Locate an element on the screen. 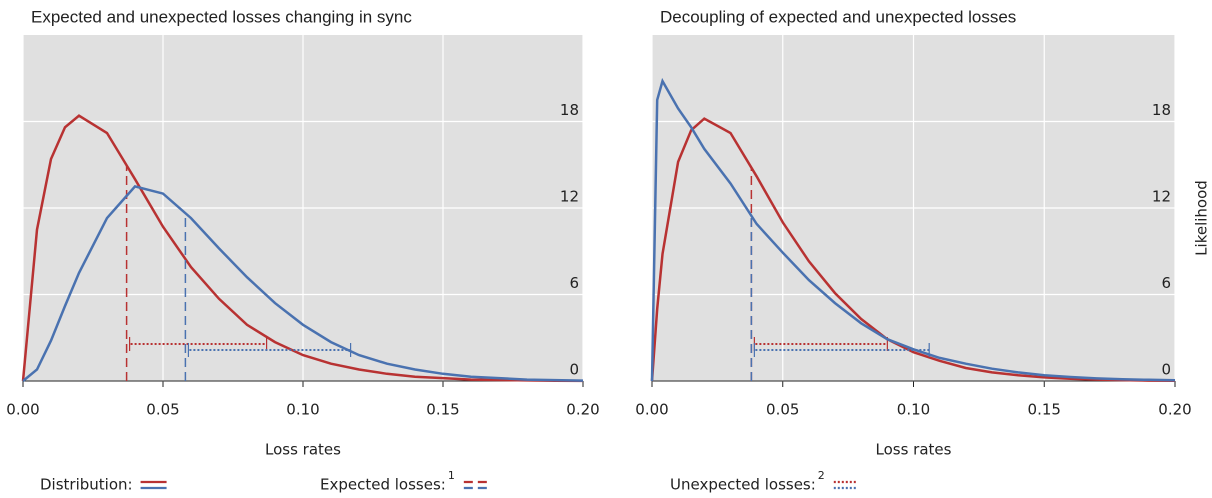 The image size is (1212, 498). legend-item: Unexpected losses: 2 is located at coordinates (764, 481).